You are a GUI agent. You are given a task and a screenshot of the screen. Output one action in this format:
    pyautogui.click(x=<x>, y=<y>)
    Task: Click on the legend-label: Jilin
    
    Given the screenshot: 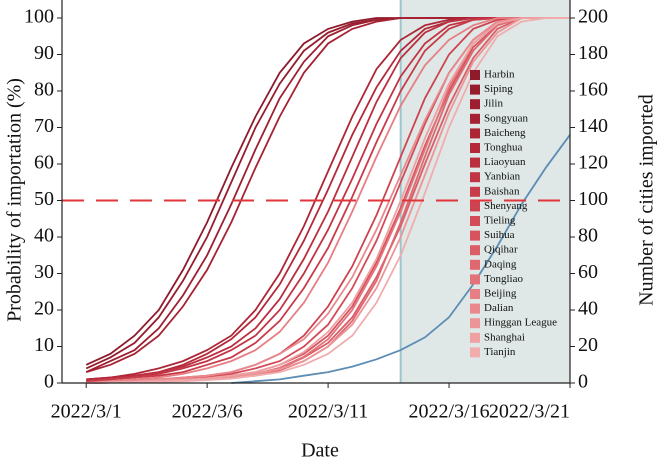 What is the action you would take?
    pyautogui.click(x=493, y=104)
    